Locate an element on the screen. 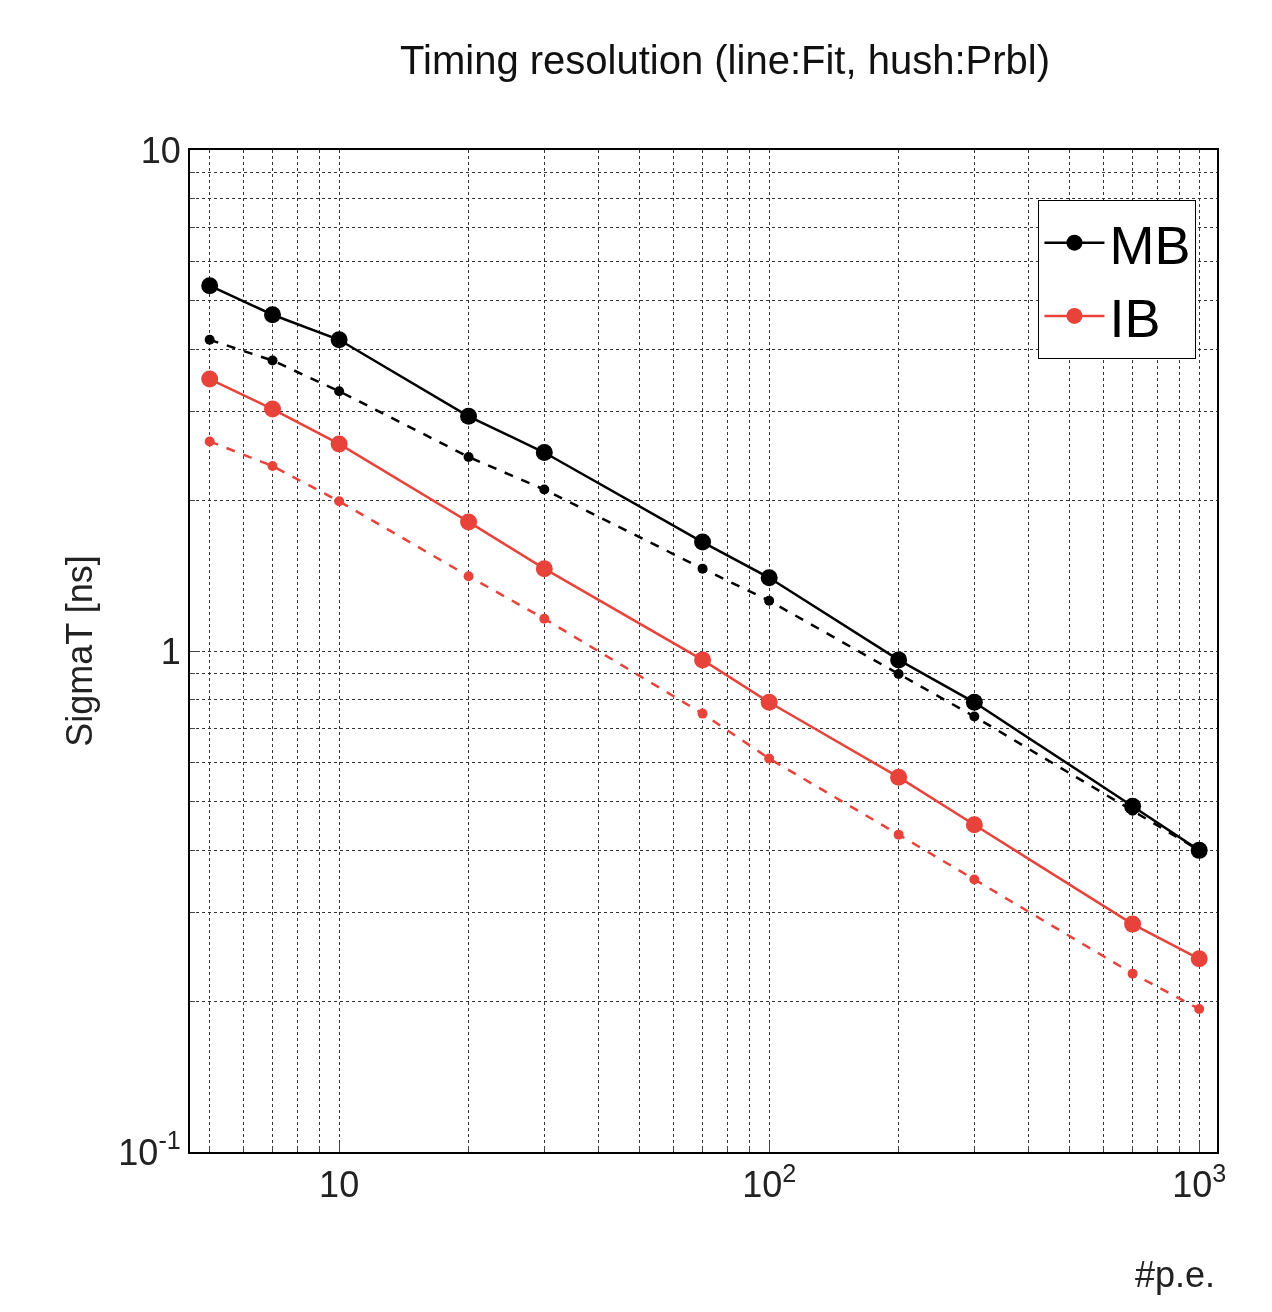 The image size is (1272, 1312). y-tick-label: 1 is located at coordinates (170, 651).